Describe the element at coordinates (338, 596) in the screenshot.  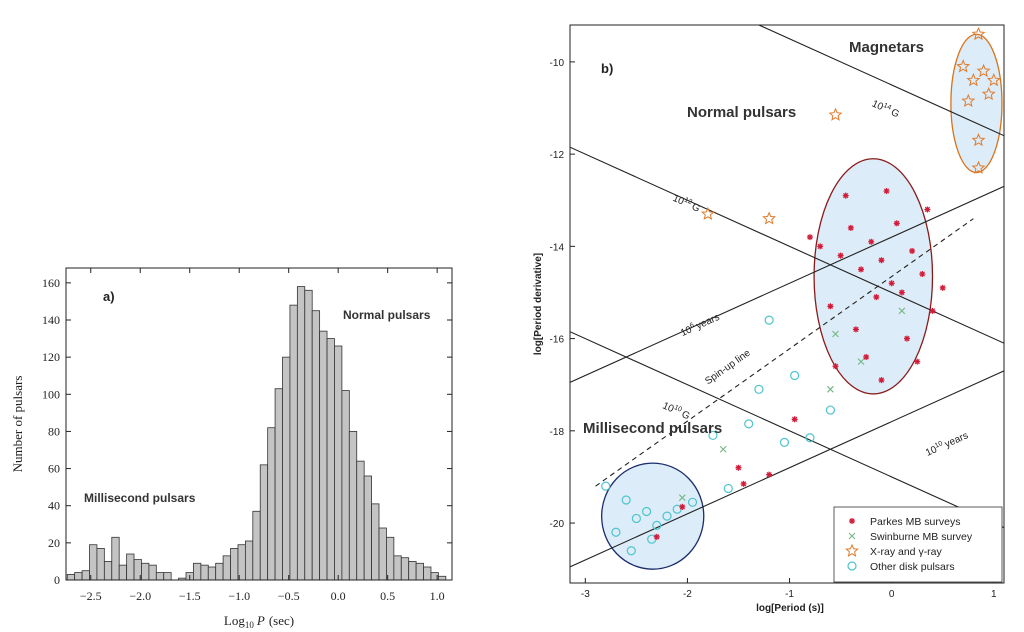
I see `histogram-x-tick-label: 0.0` at that location.